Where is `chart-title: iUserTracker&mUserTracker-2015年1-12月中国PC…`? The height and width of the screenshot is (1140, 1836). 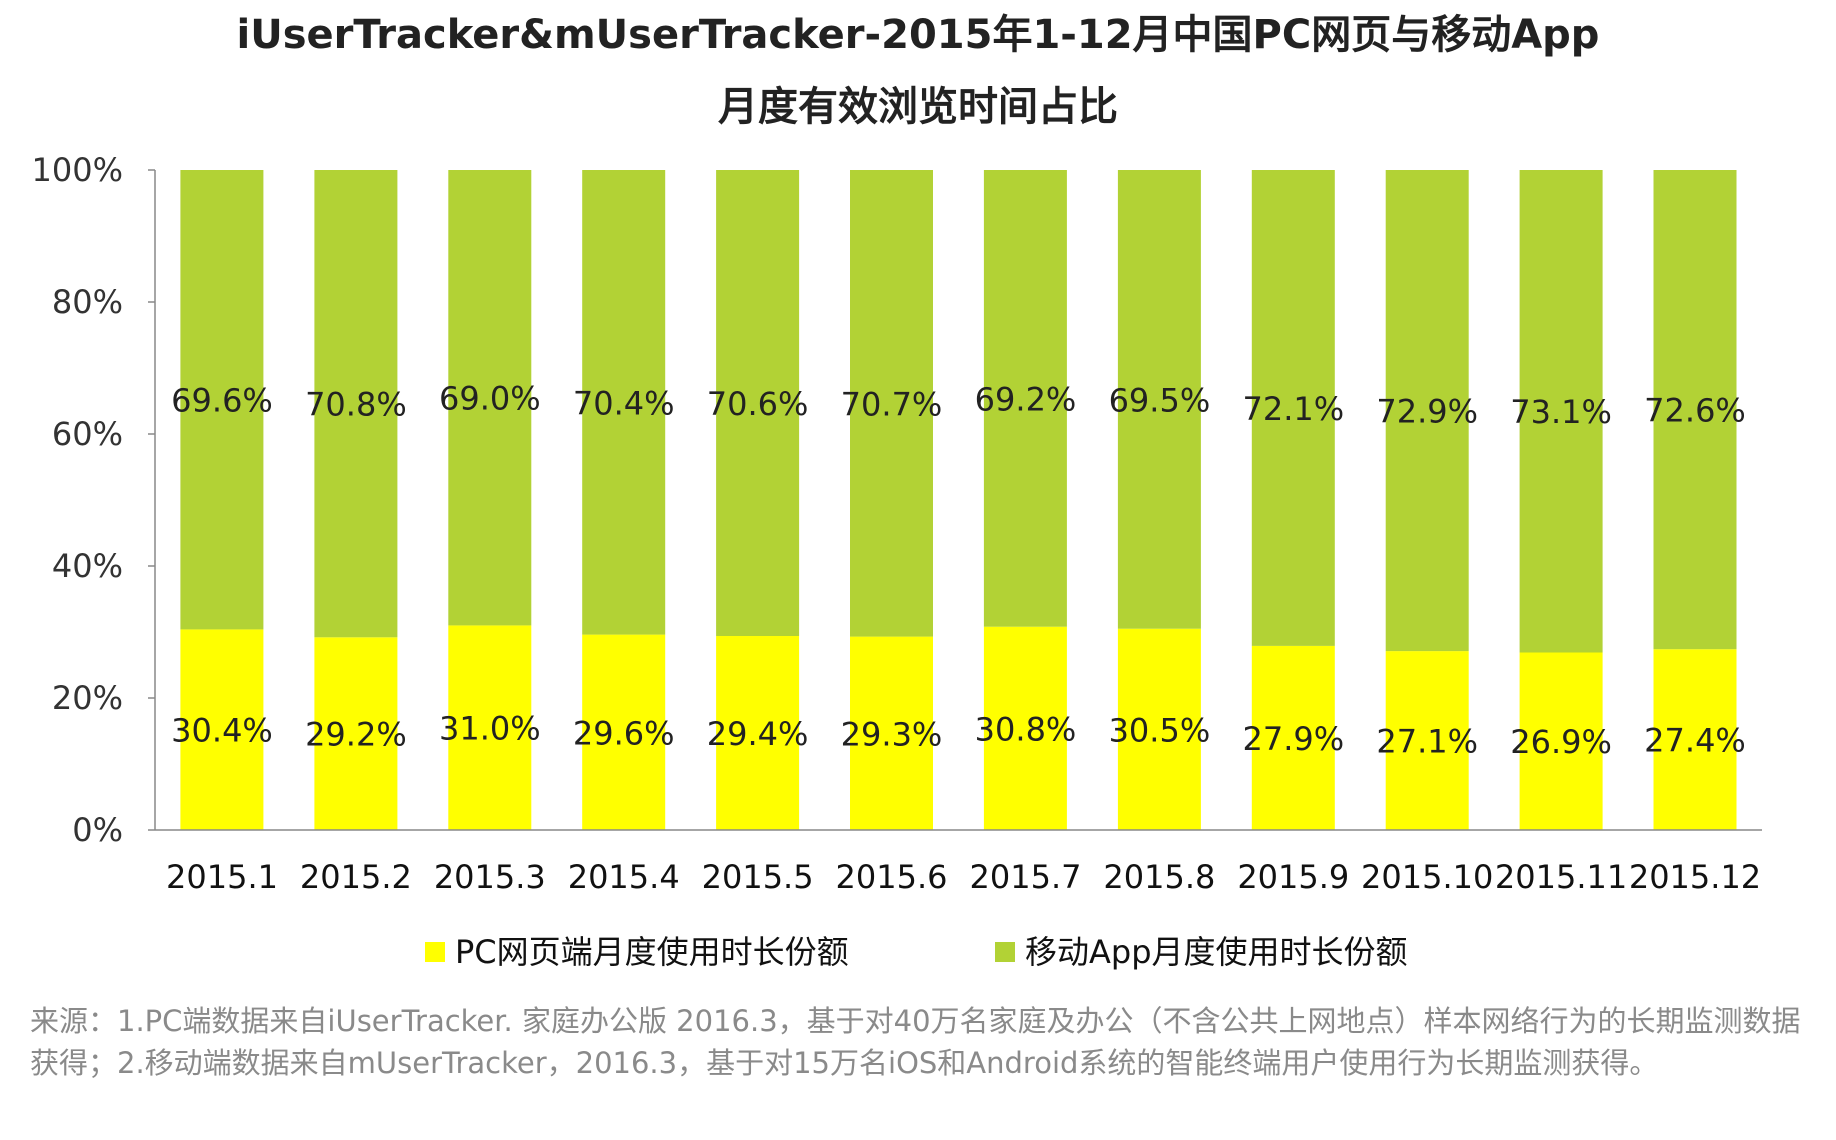
chart-title: iUserTracker&mUserTracker-2015年1-12月中国PC… is located at coordinates (918, 35).